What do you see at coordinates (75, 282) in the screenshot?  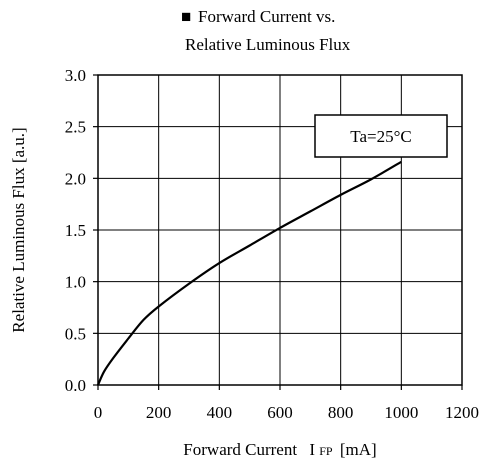 I see `y-tick-label: 1.0` at bounding box center [75, 282].